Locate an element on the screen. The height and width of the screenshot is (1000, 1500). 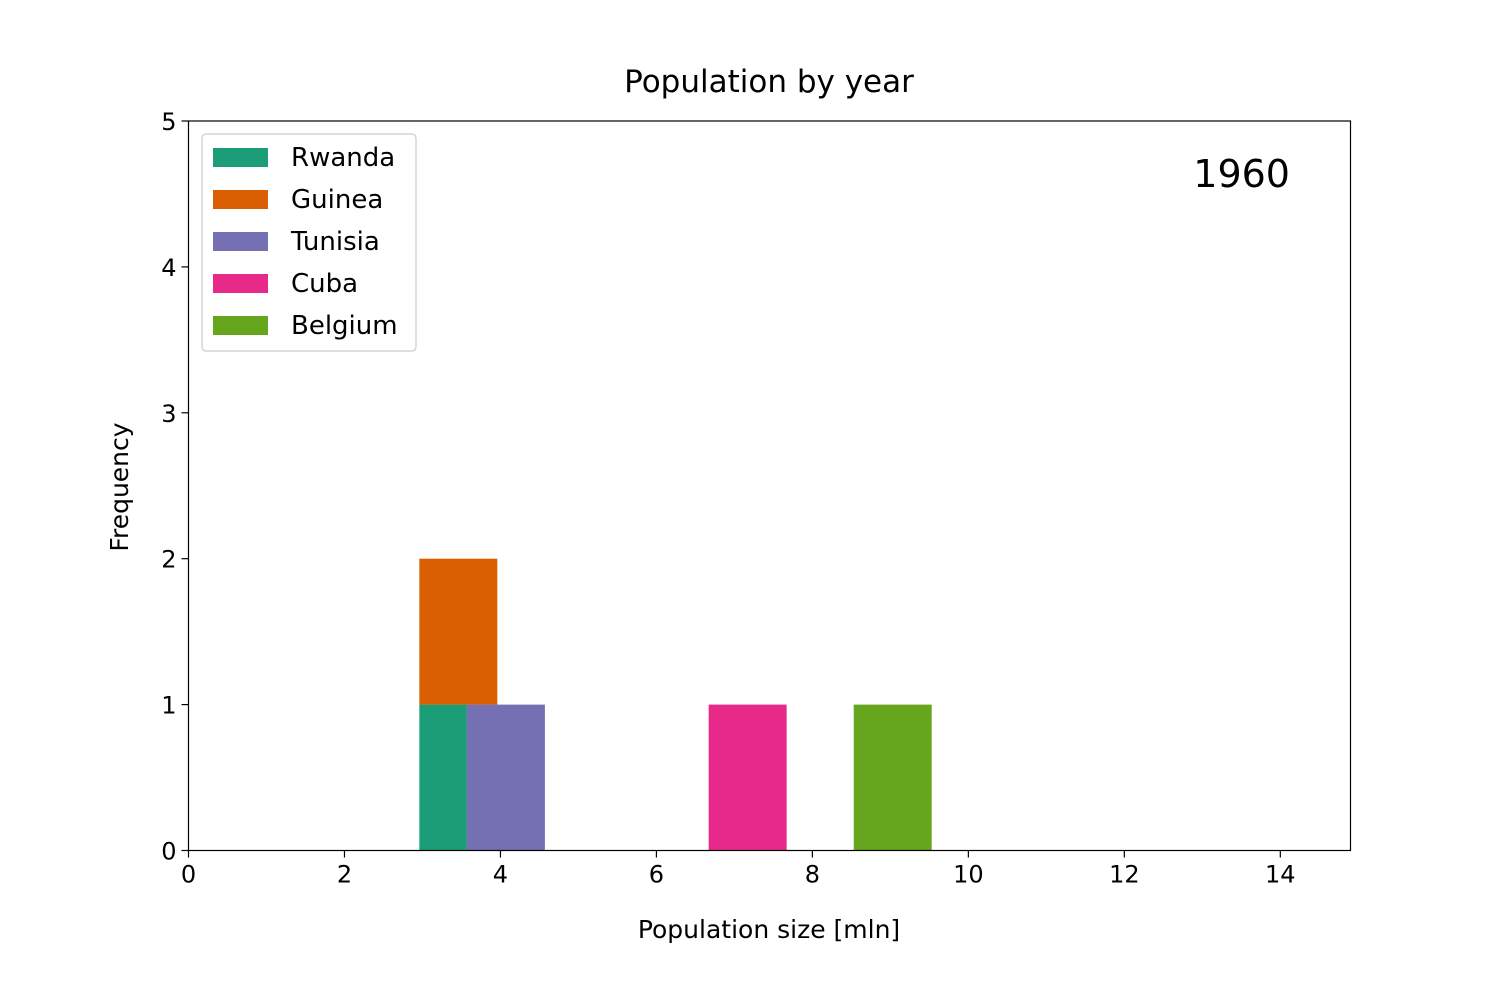
x-tick-label: 14 is located at coordinates (1280, 875).